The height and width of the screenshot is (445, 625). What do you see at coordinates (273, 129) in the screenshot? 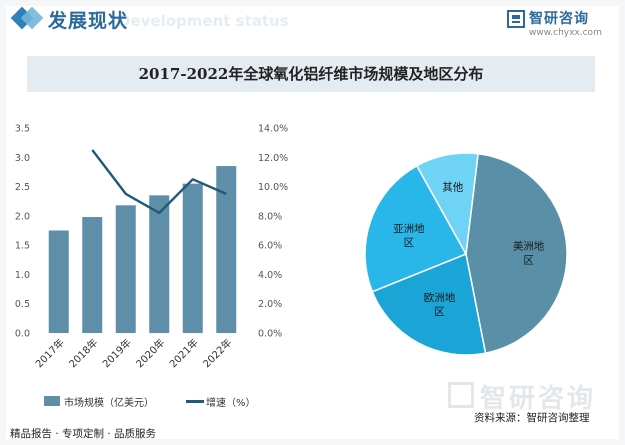
I see `right-axis-tick-label: 14.0%` at bounding box center [273, 129].